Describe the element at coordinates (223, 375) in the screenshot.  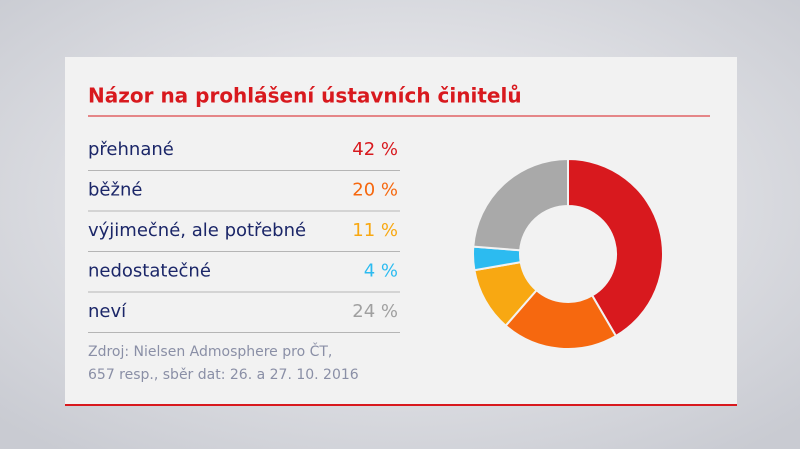
I see `source-line: 657 resp., sběr dat: 26. a 27. 10. 2016` at that location.